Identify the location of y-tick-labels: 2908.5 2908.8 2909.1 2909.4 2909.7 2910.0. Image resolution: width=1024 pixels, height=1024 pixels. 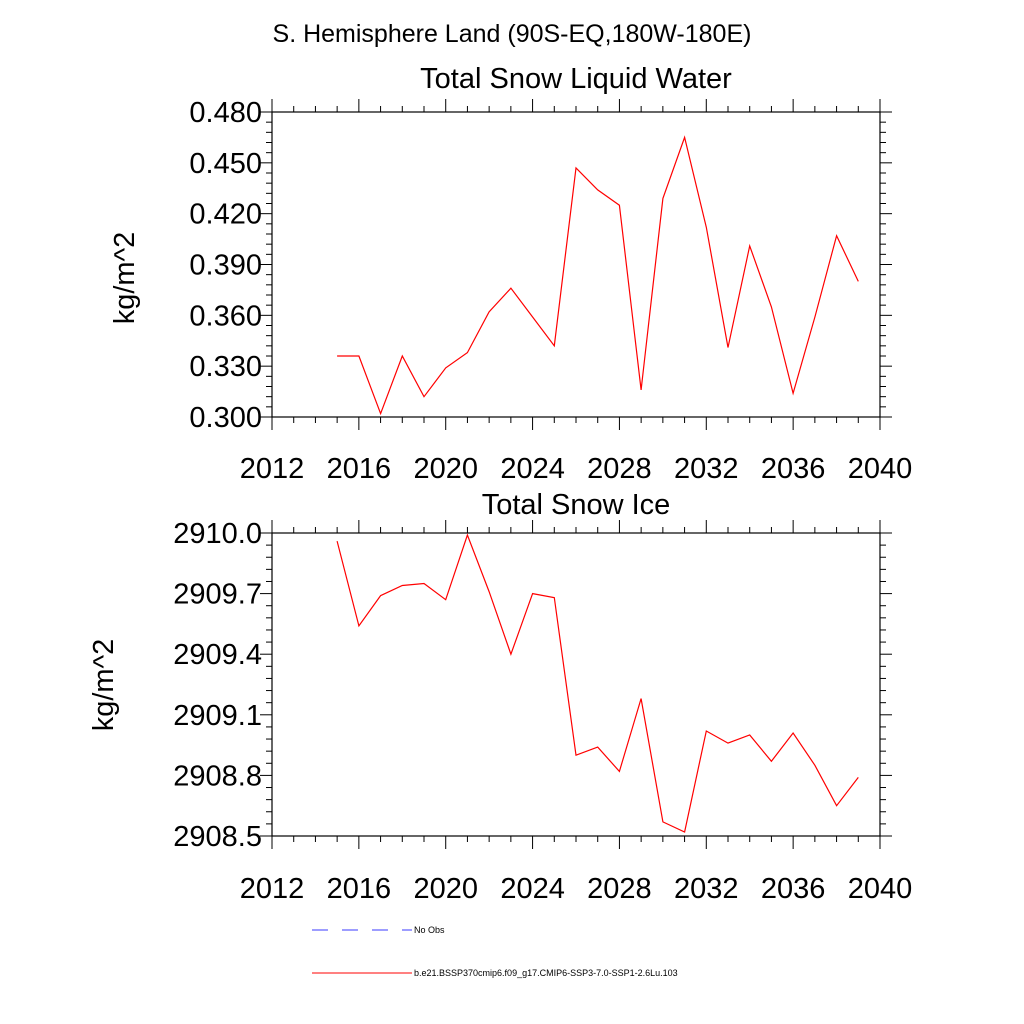
(217, 685).